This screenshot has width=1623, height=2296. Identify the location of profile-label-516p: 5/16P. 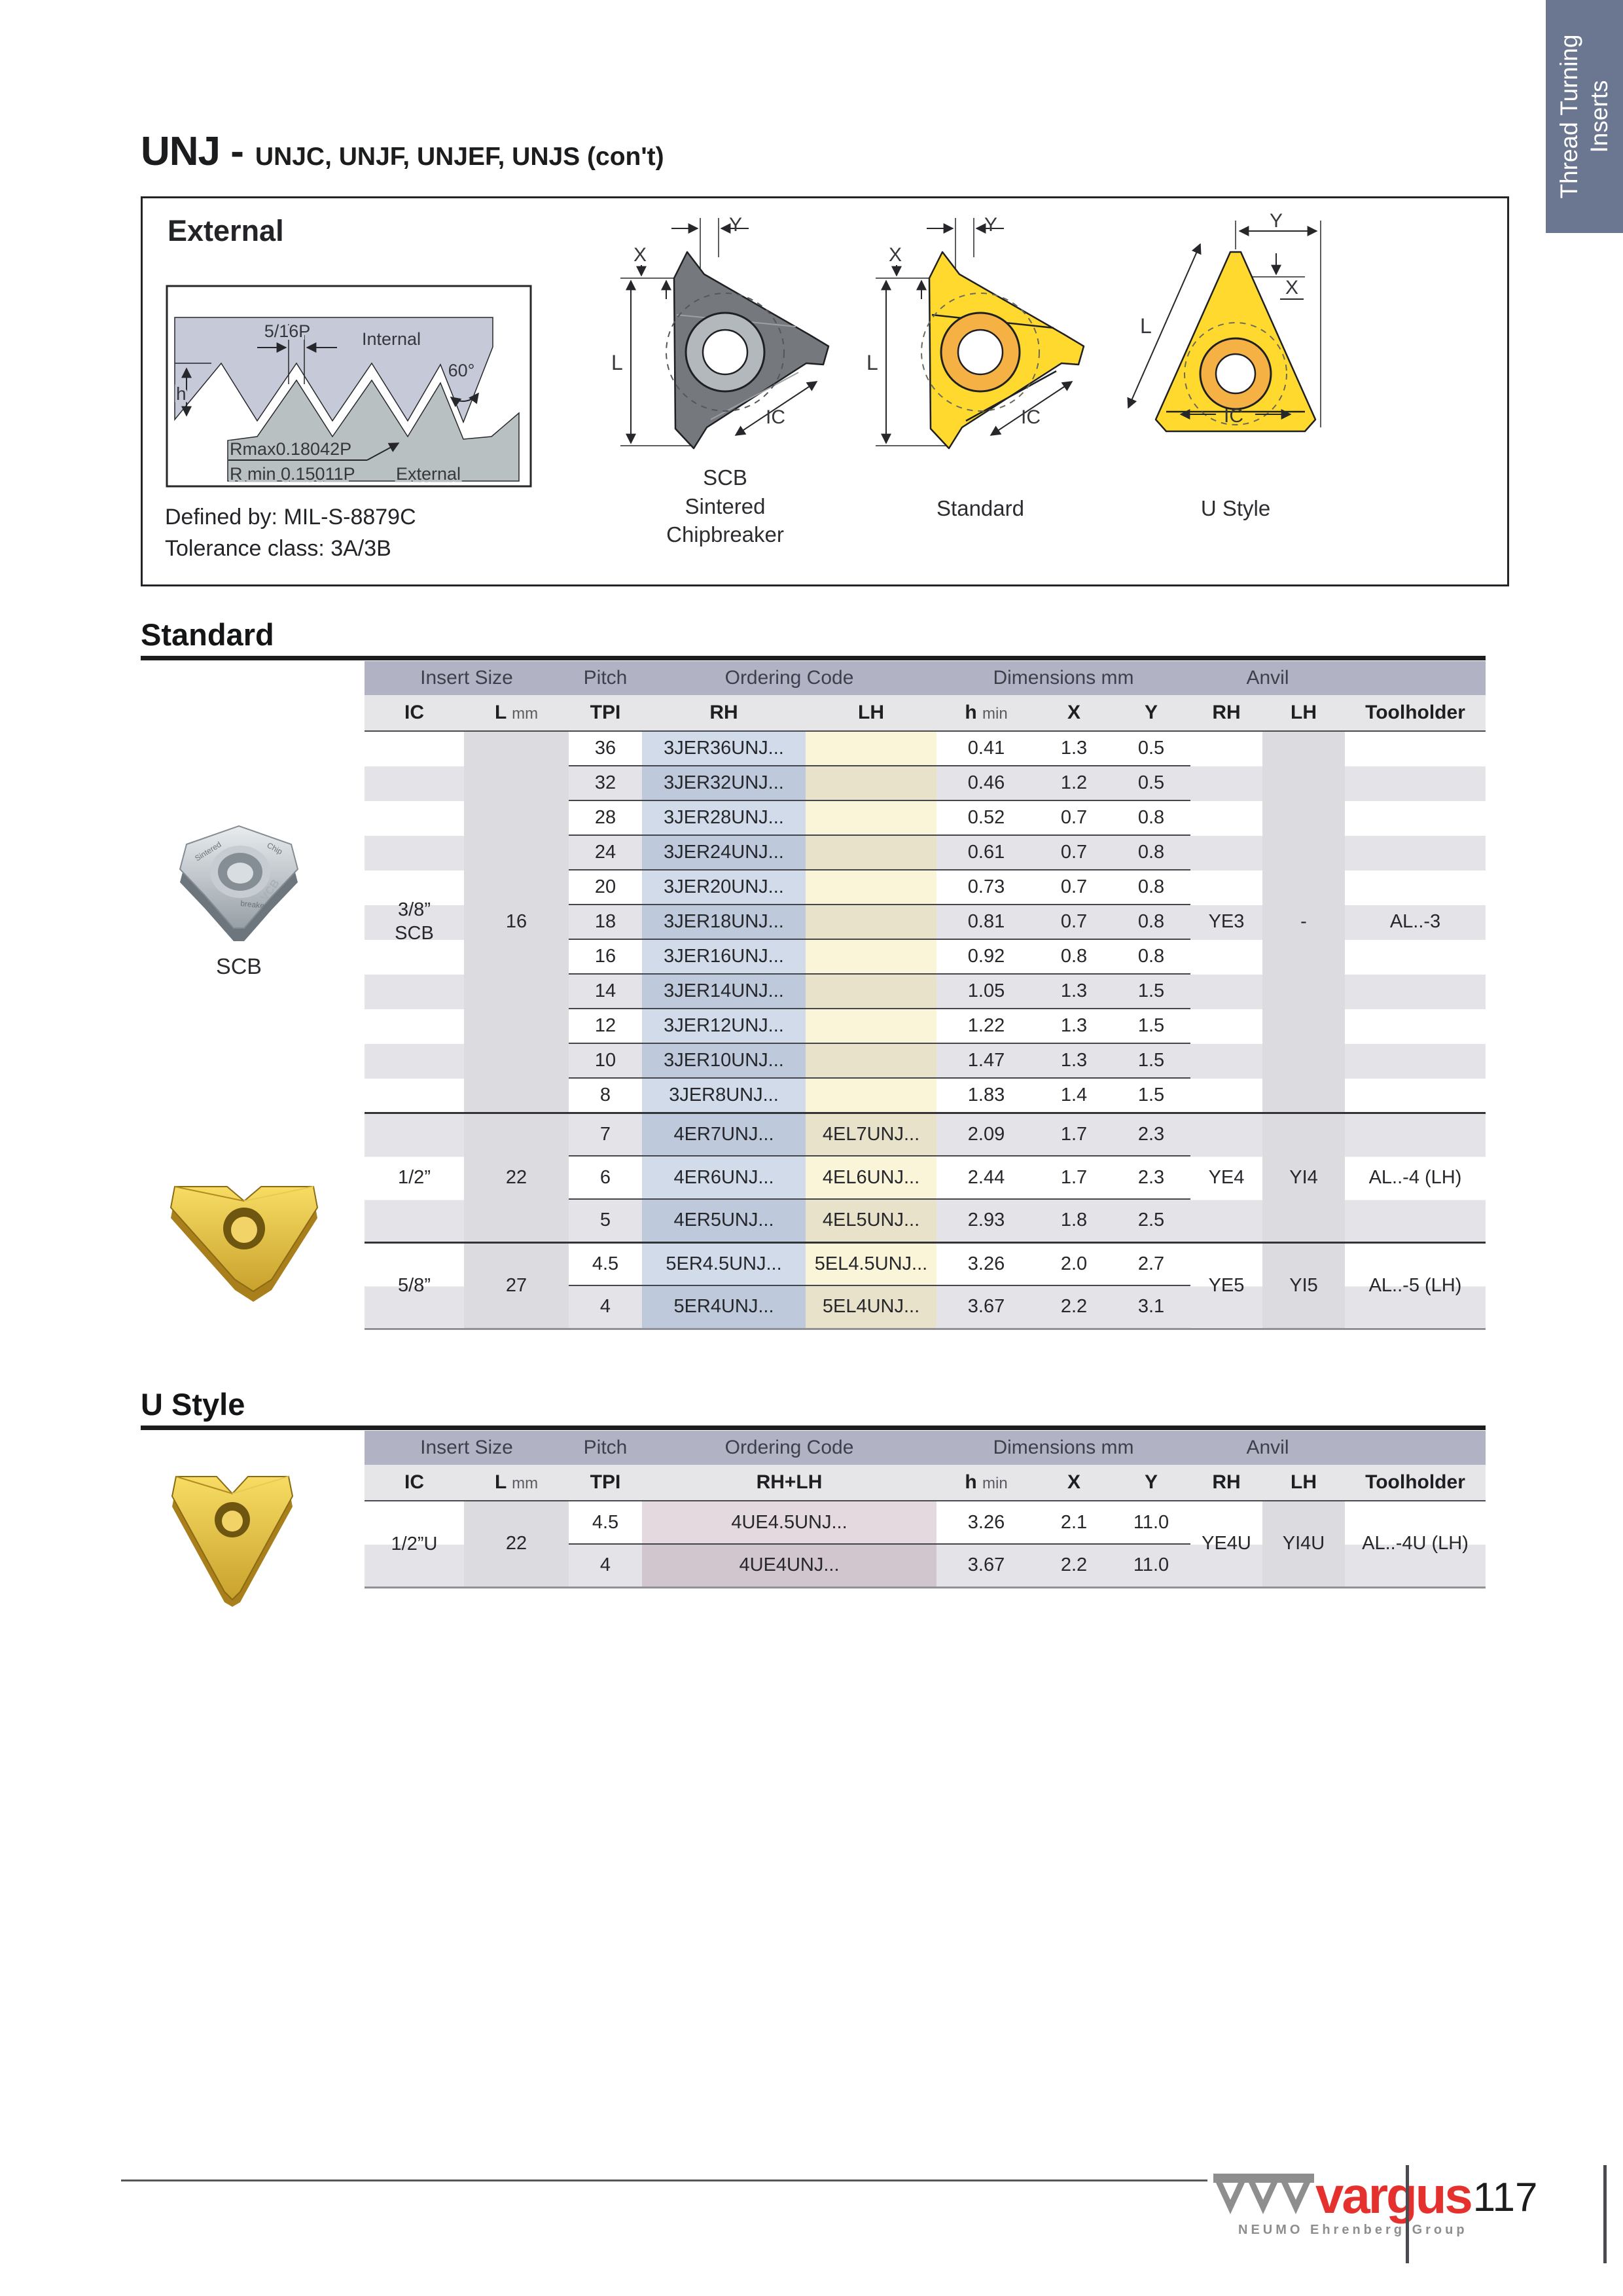
(287, 331).